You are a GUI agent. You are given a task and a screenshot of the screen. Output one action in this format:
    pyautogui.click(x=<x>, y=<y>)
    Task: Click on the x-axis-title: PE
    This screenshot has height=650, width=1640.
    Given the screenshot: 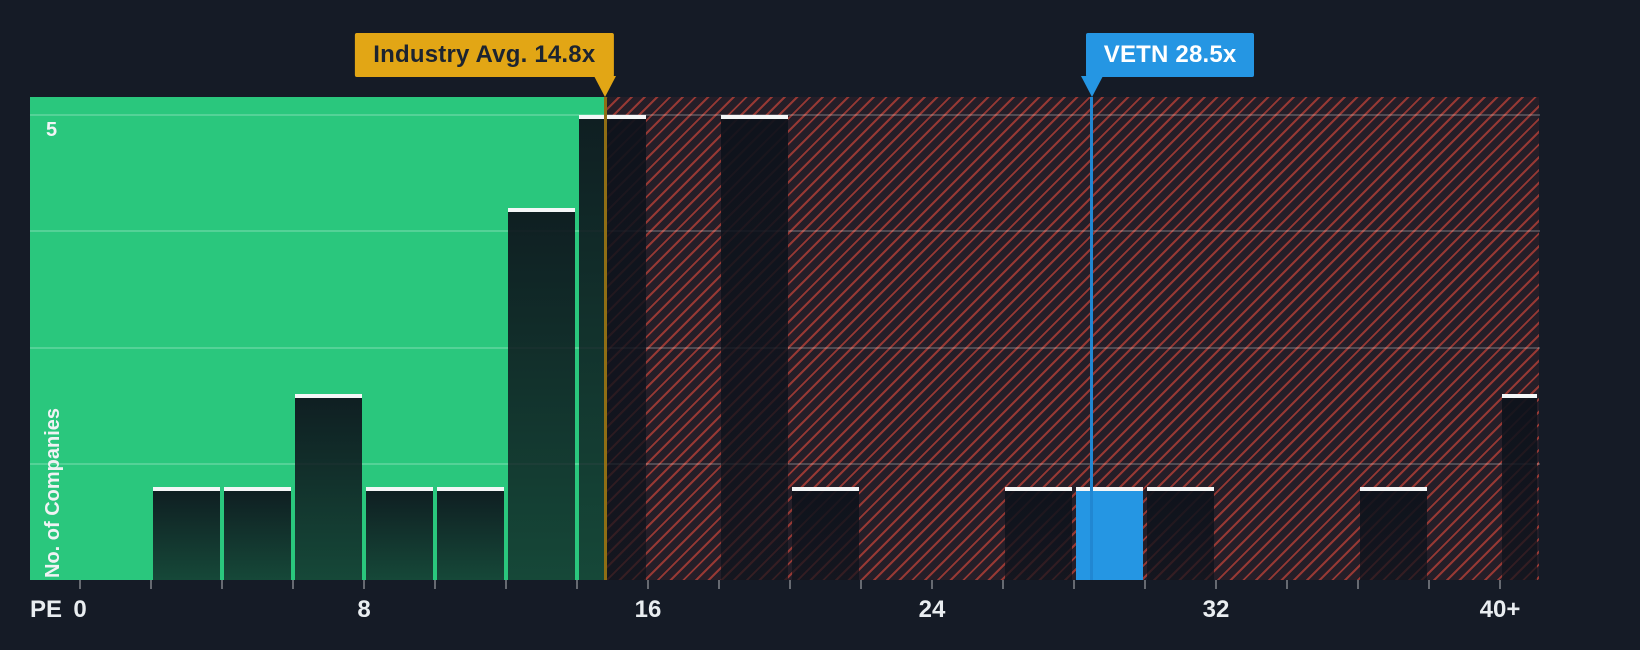 What is the action you would take?
    pyautogui.click(x=46, y=609)
    